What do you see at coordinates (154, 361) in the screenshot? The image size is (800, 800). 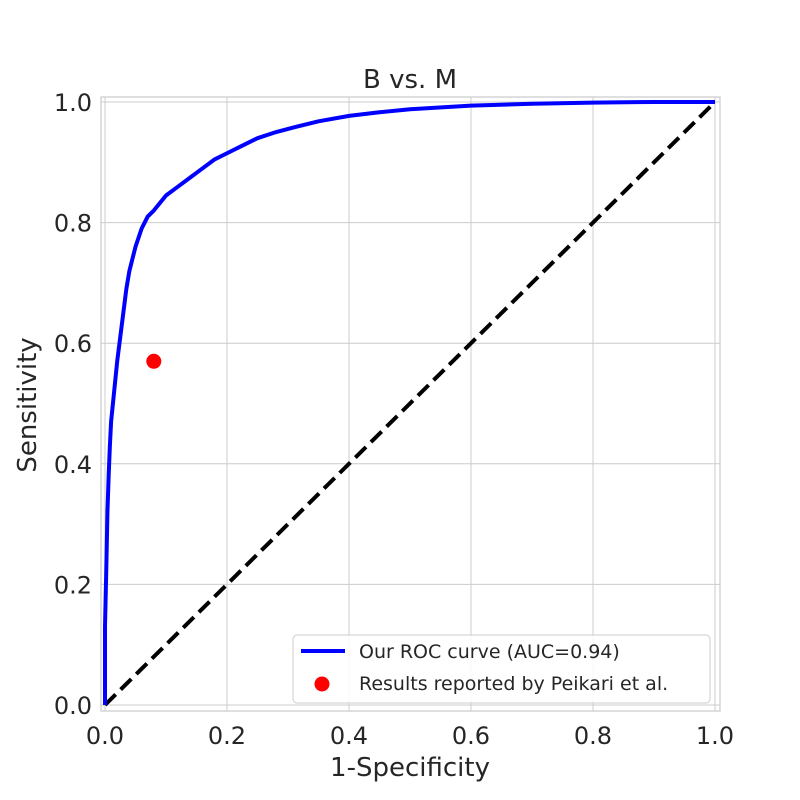 I see `peikari-result-point` at bounding box center [154, 361].